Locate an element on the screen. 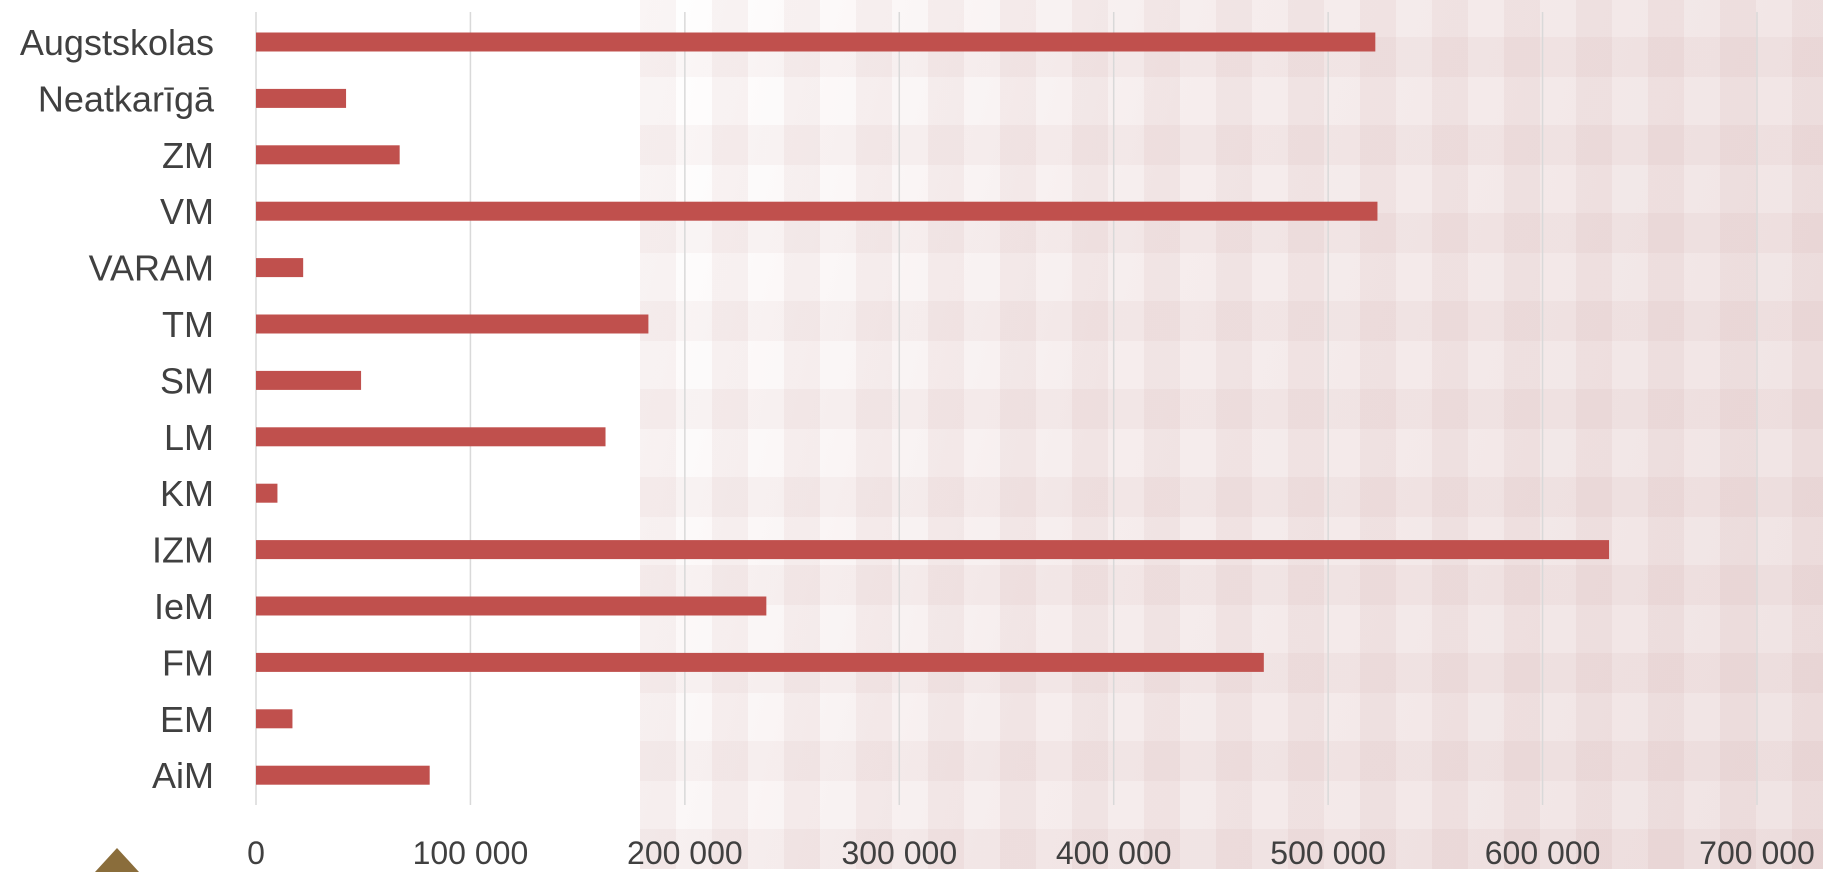 Image resolution: width=1823 pixels, height=872 pixels. x-tick-label: 300 000 is located at coordinates (899, 852).